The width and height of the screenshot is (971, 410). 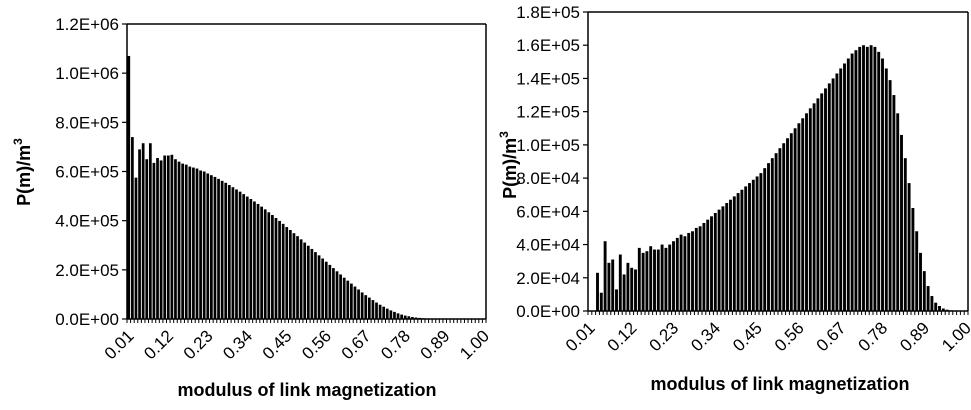 I want to click on x-tick-label: 0.78, so click(x=395, y=344).